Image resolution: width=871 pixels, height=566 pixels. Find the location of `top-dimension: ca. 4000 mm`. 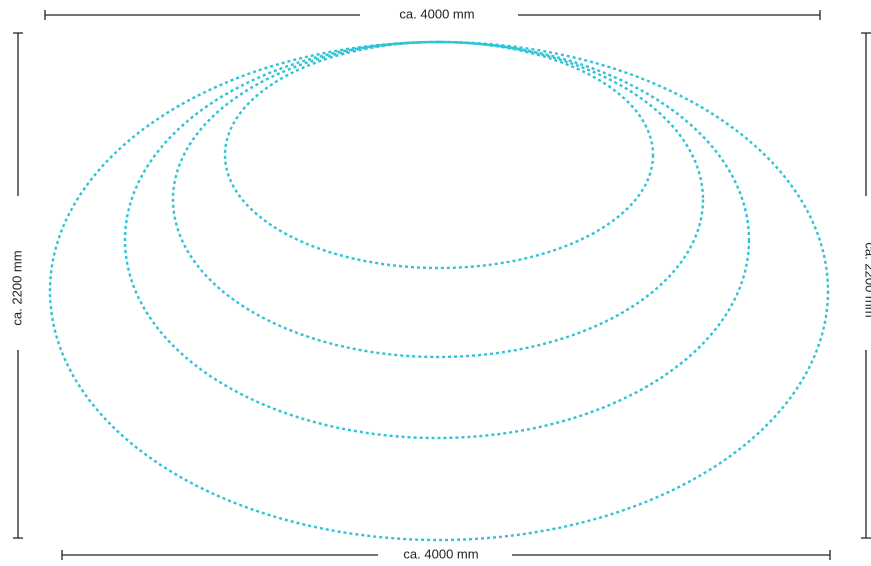

top-dimension: ca. 4000 mm is located at coordinates (432, 13).